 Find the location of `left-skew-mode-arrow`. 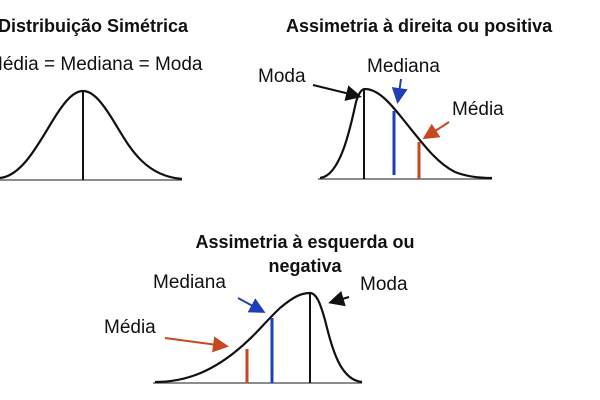

left-skew-mode-arrow is located at coordinates (339, 298).